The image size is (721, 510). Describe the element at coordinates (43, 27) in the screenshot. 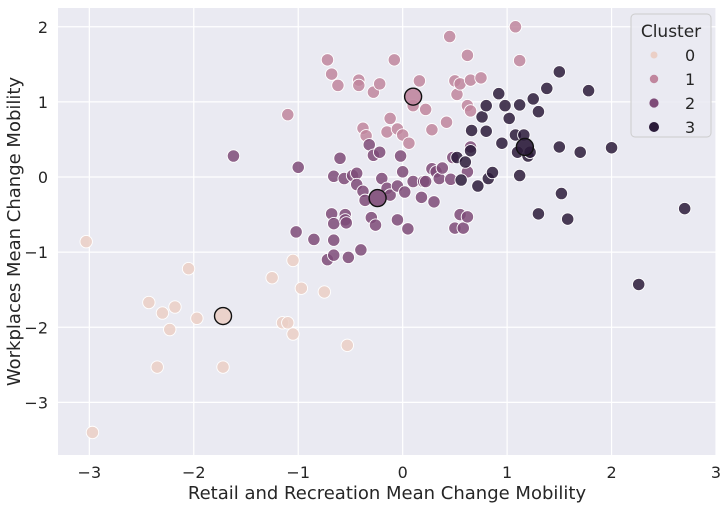

I see `y-tick-label: 2` at that location.